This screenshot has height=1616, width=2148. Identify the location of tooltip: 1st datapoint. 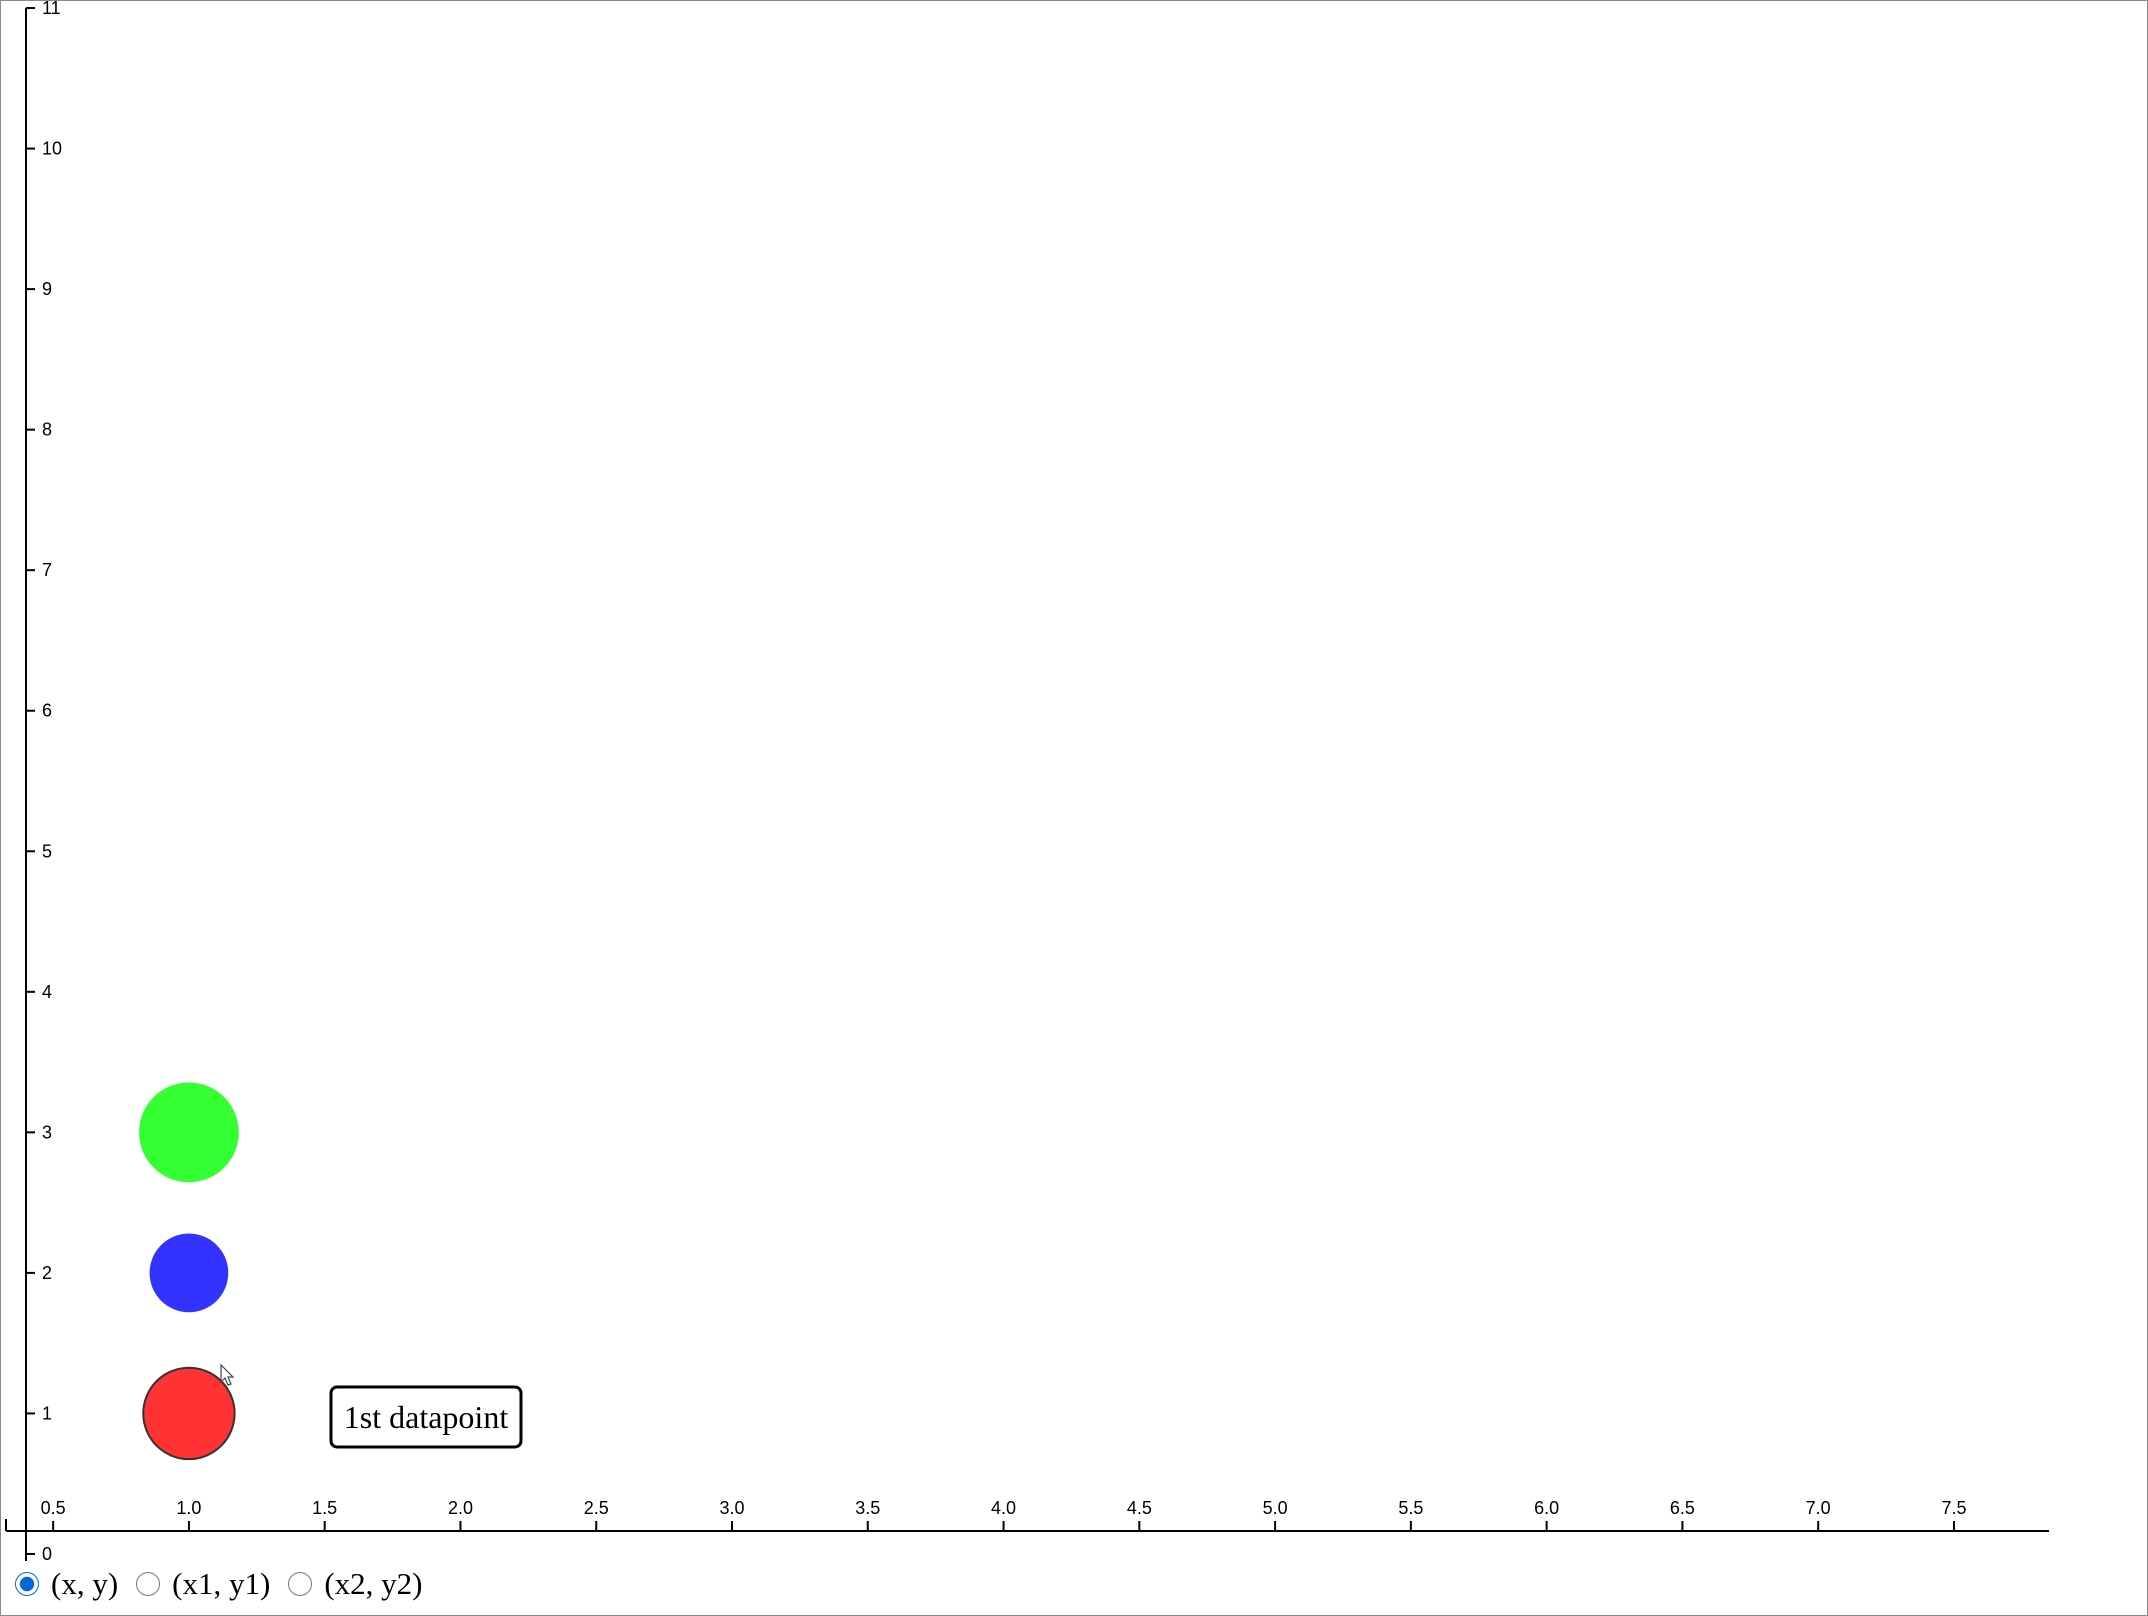
(426, 1417).